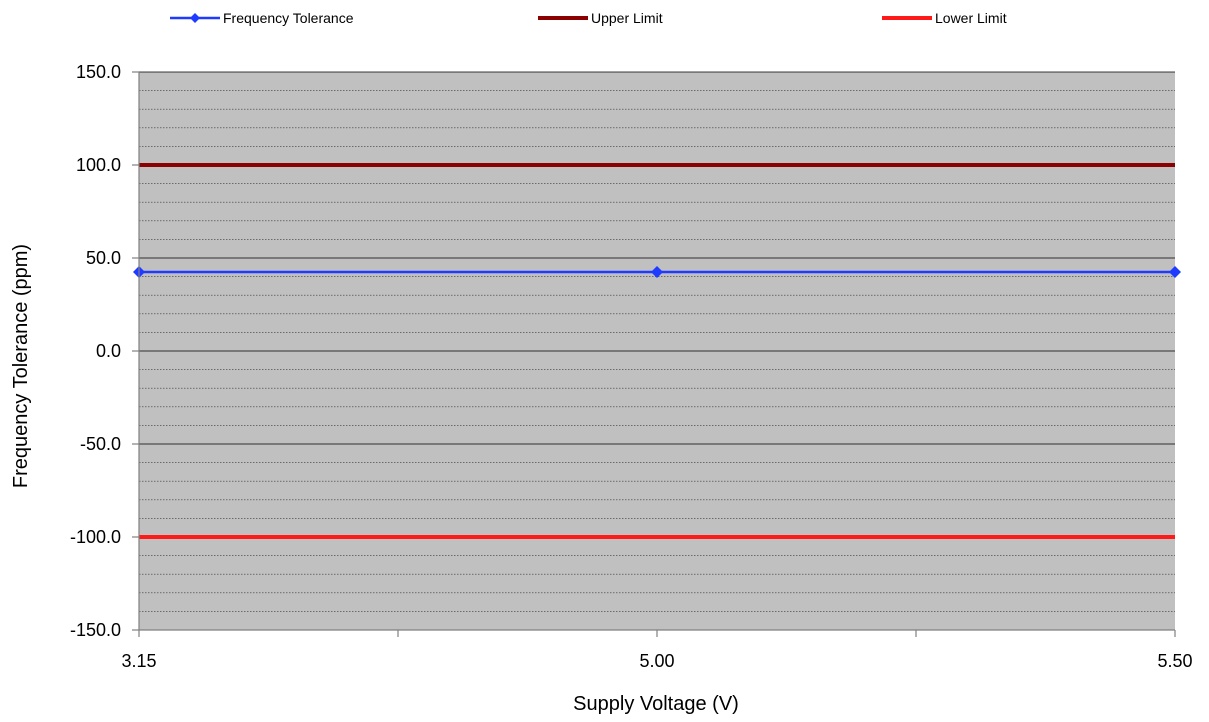  Describe the element at coordinates (195, 18) in the screenshot. I see `legend-marker` at that location.